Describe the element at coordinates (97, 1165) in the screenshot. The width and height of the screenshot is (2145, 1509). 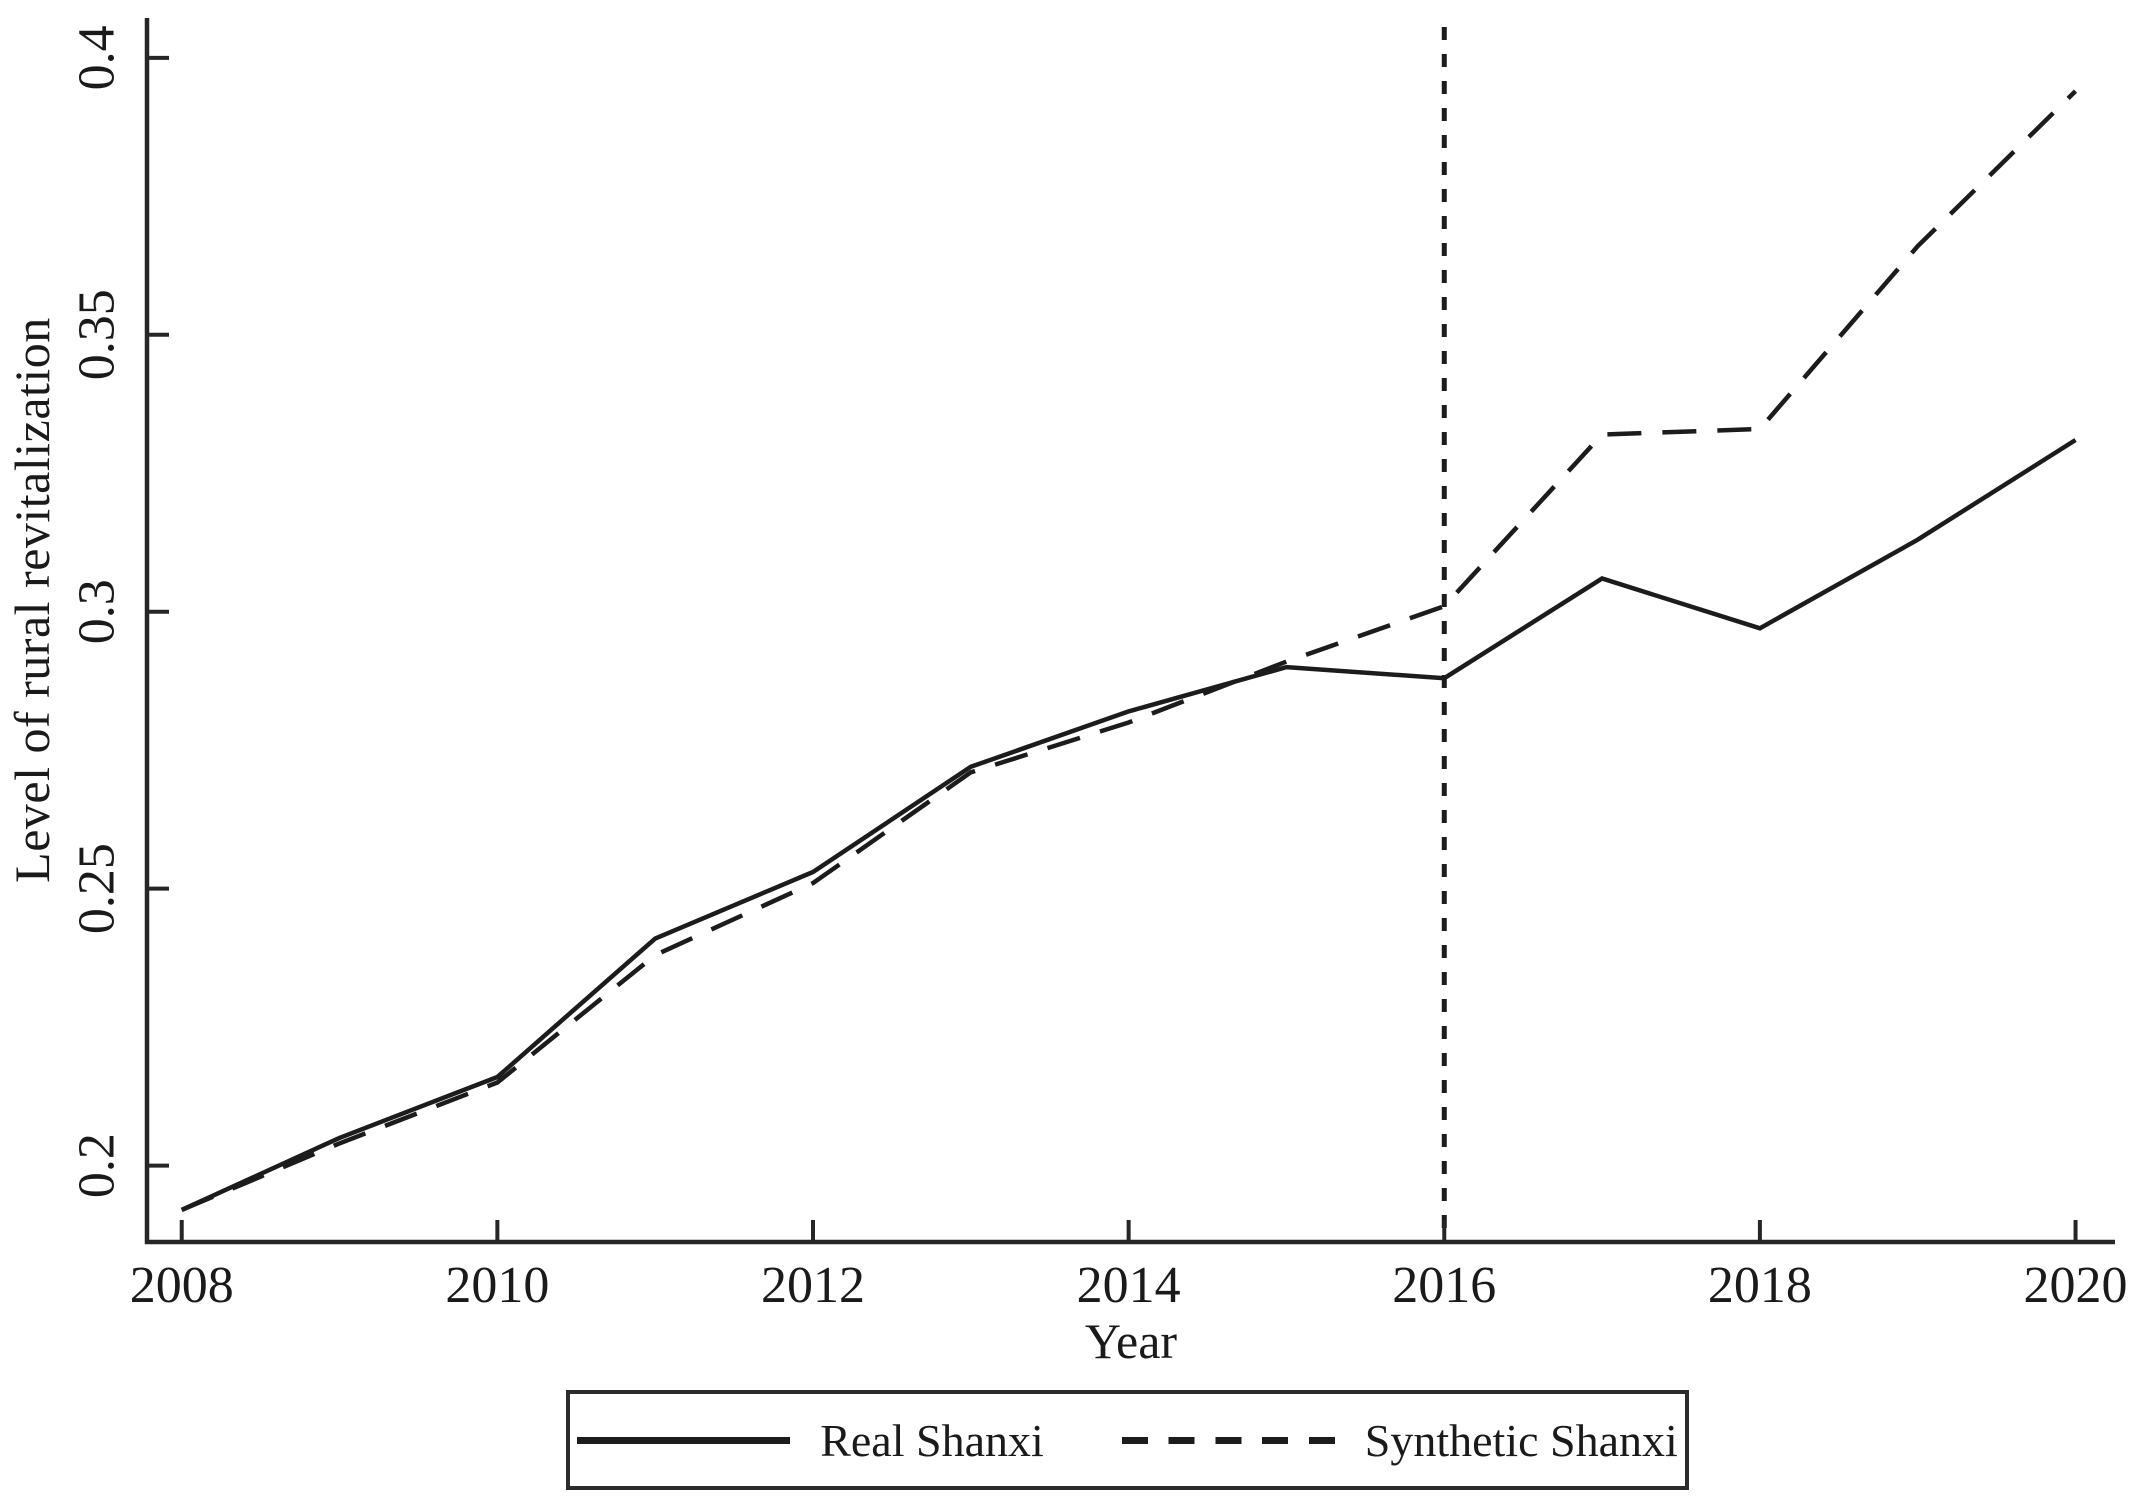
I see `y-tick-label-0.2: 0.2` at that location.